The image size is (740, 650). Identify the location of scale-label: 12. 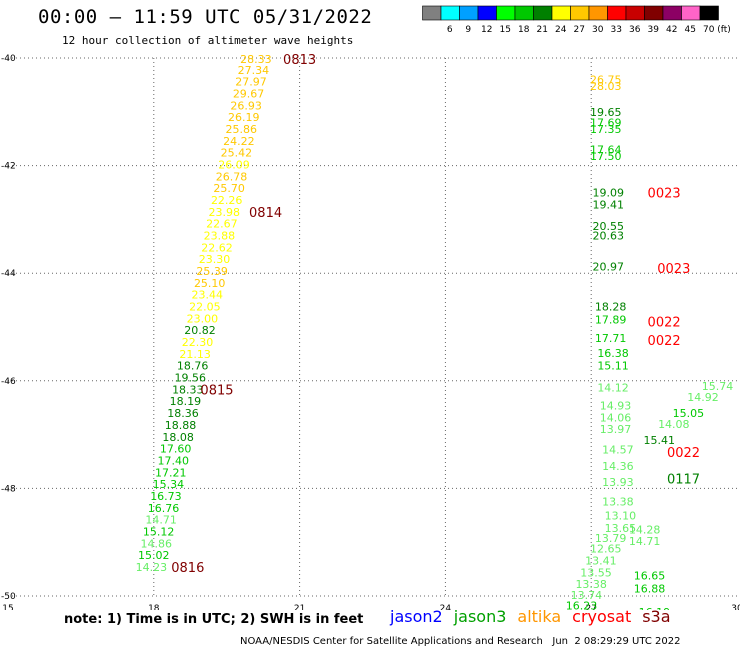
(486, 30).